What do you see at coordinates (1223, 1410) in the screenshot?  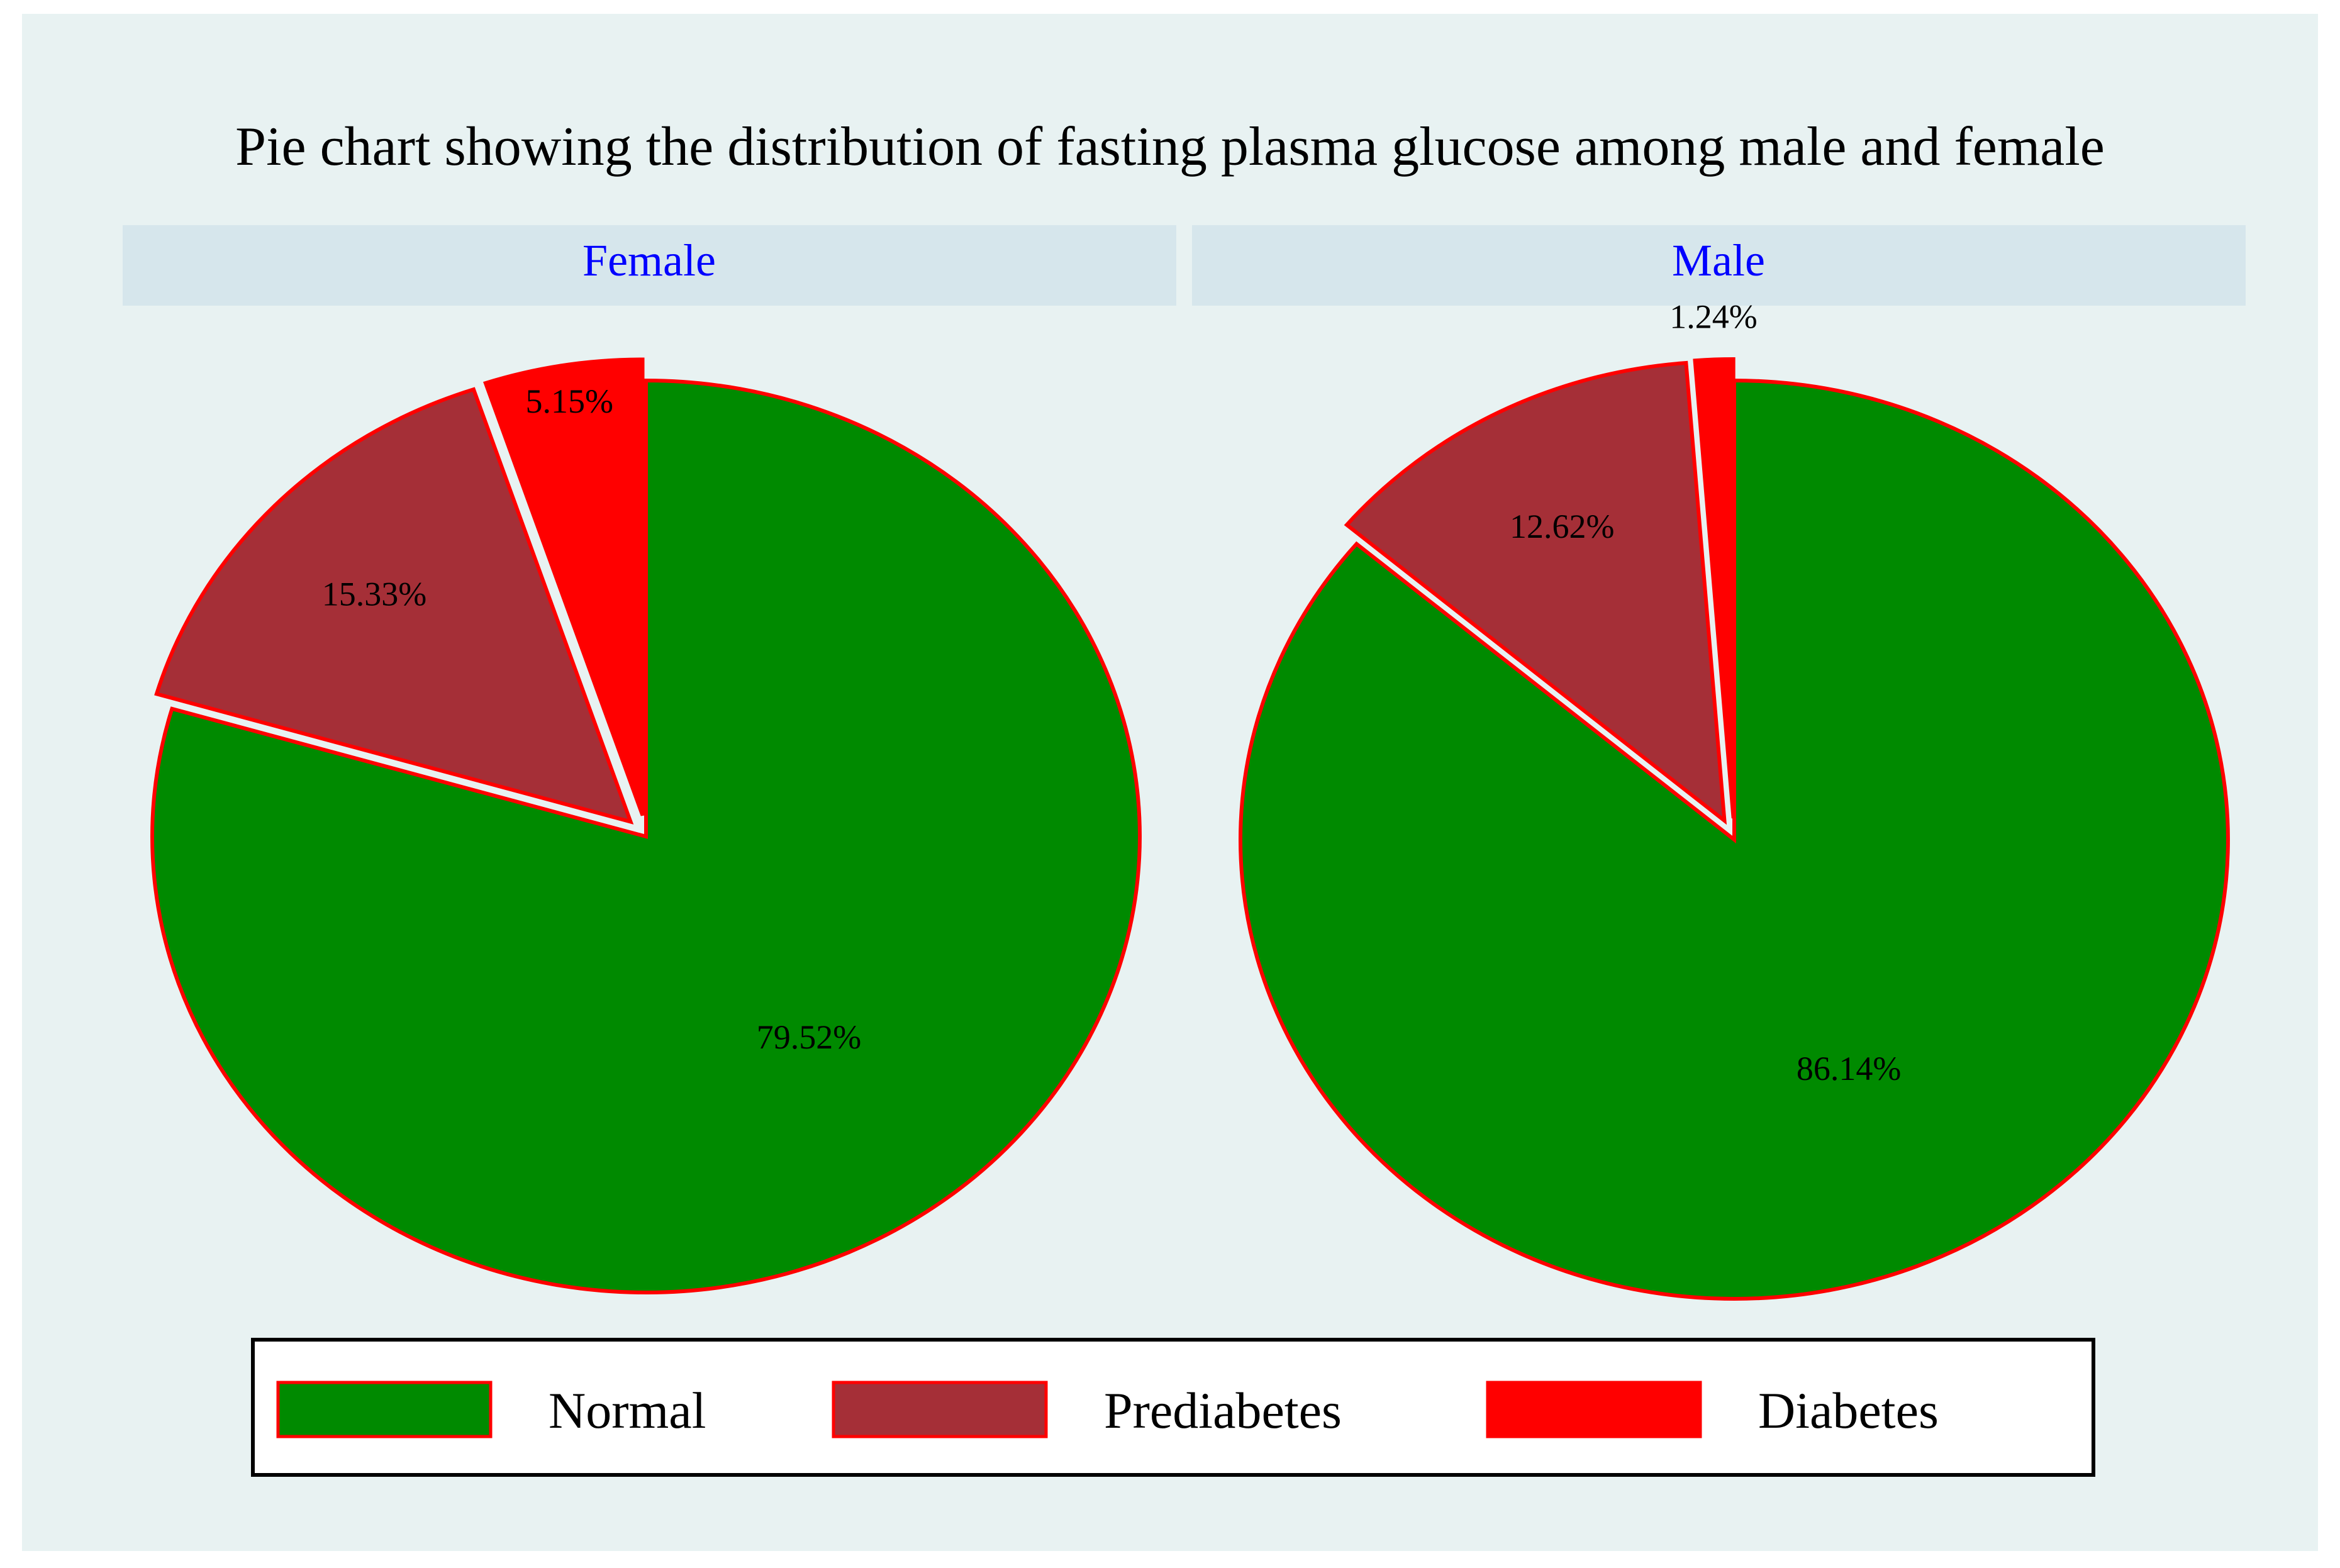 I see `legend-label-prediabetes: Prediabetes` at bounding box center [1223, 1410].